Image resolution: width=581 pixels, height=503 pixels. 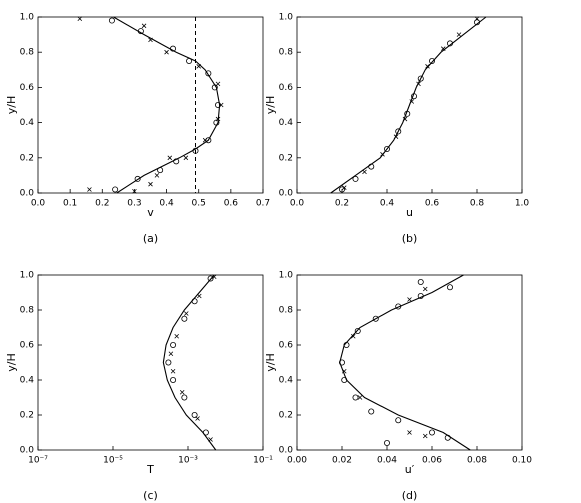 I want to click on y-tick-label: 0.0, so click(x=27, y=194).